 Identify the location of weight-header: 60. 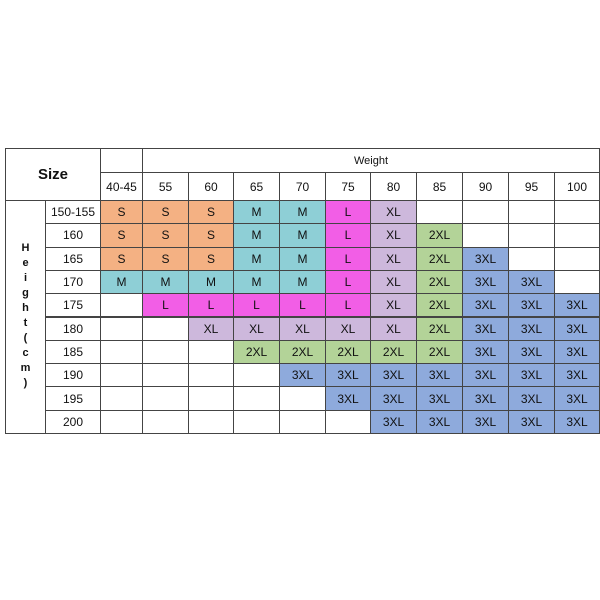
(211, 186).